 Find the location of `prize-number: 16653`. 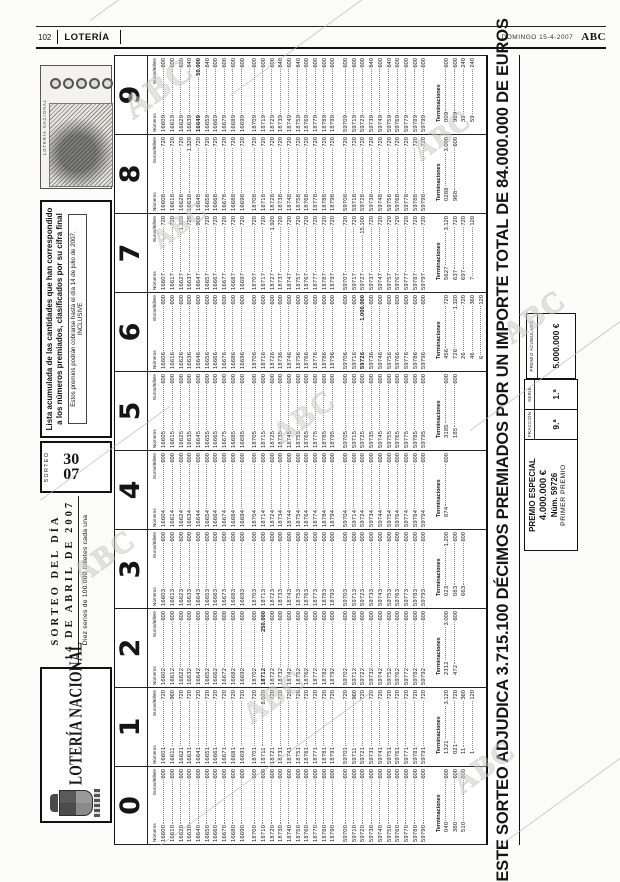

prize-number: 16653 is located at coordinates (207, 597).